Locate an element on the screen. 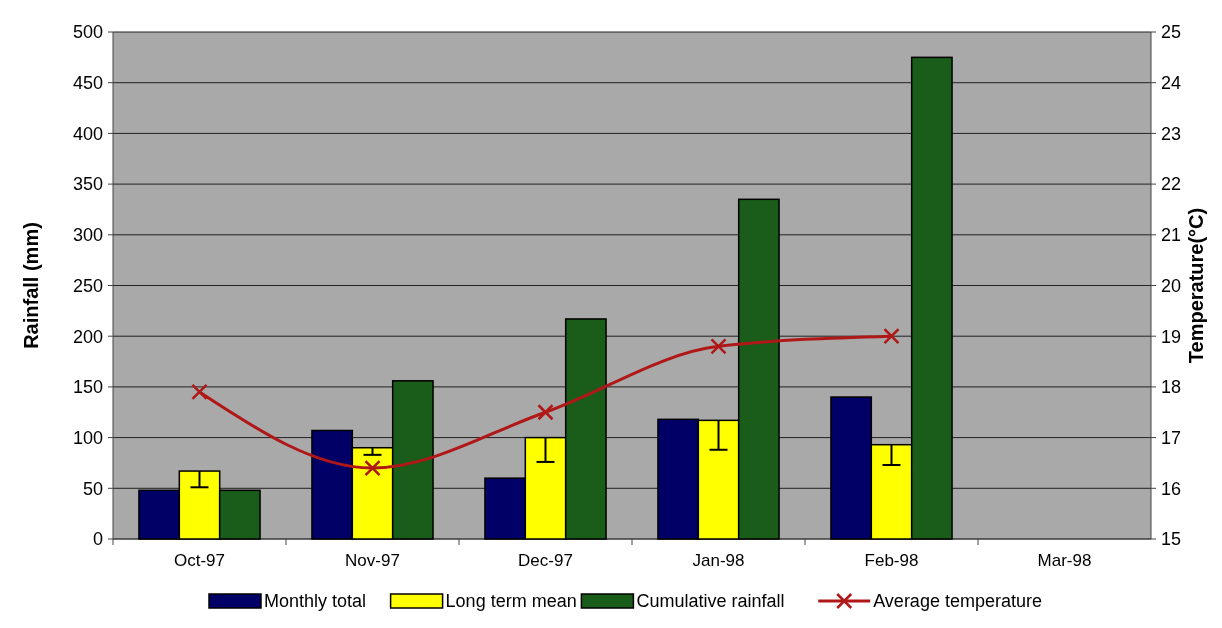  x-tick-label: Dec-97 is located at coordinates (545, 560).